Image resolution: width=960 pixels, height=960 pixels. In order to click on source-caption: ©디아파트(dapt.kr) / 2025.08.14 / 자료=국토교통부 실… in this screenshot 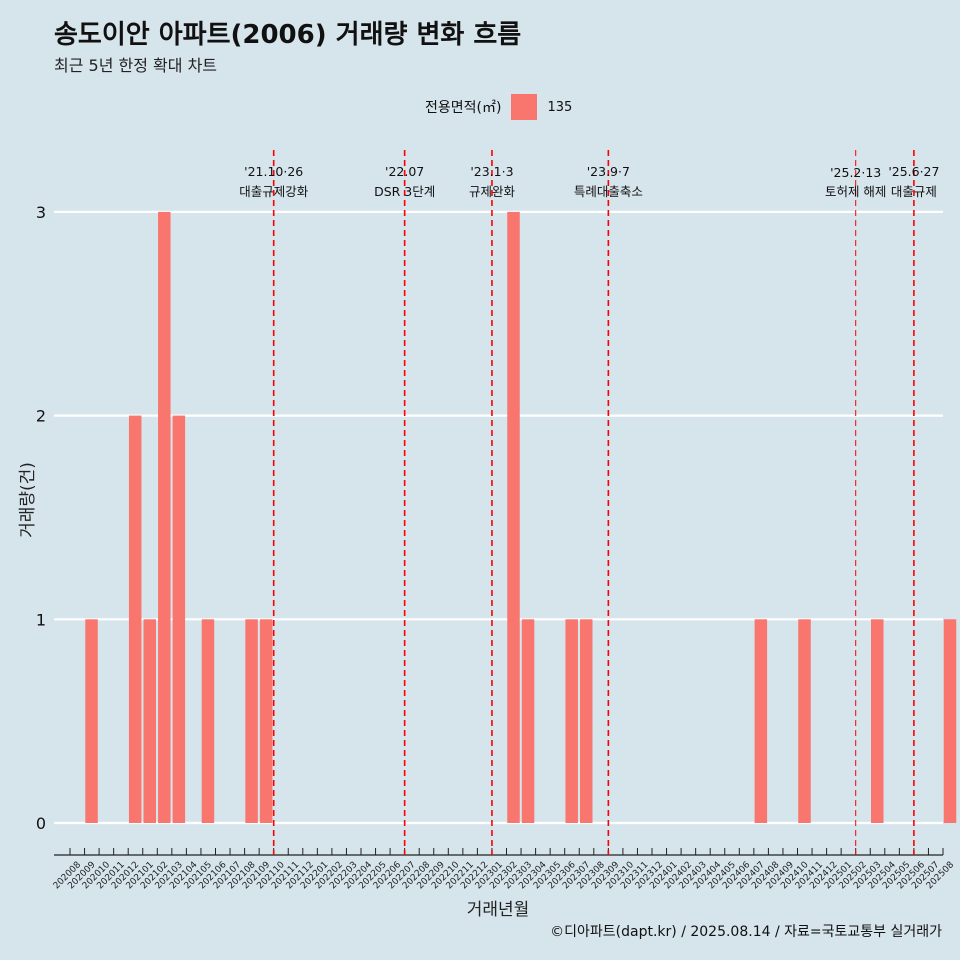, I will do `click(746, 932)`.